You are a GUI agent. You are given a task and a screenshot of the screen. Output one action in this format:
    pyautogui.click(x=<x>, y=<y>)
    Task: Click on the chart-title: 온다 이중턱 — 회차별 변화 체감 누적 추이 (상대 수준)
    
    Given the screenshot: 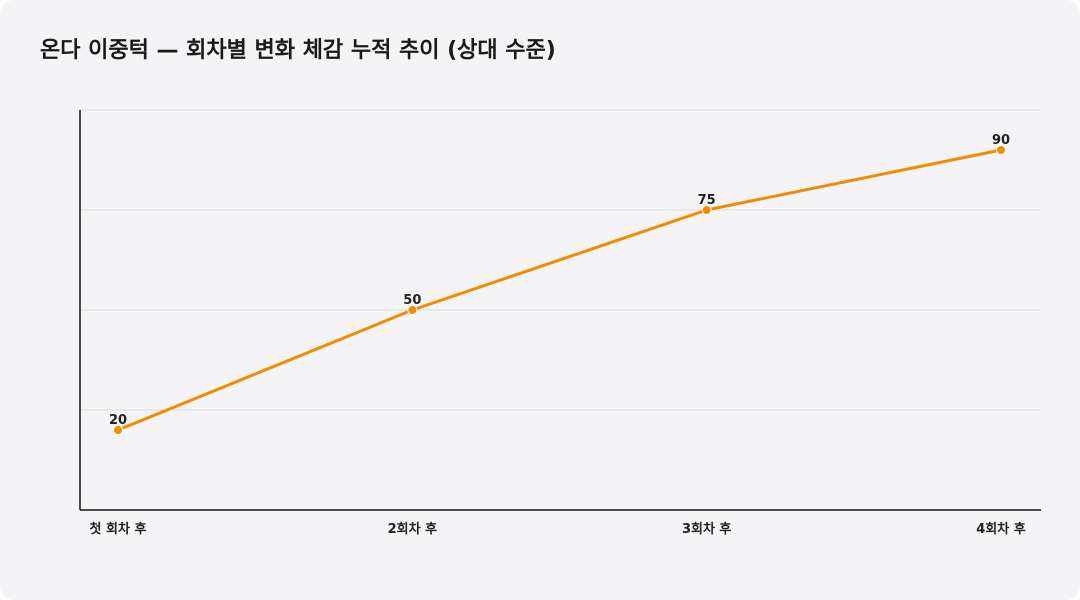 What is the action you would take?
    pyautogui.click(x=298, y=50)
    